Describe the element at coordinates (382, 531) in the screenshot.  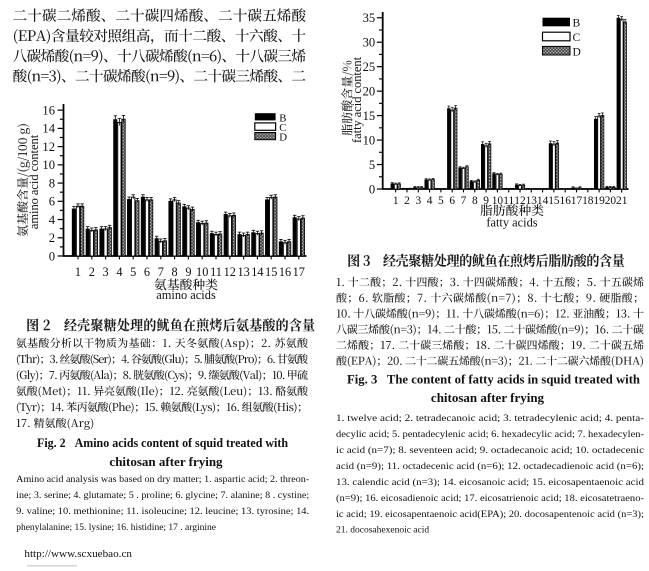
I see `svg-text: 21. docosahexenoic acid` at that location.